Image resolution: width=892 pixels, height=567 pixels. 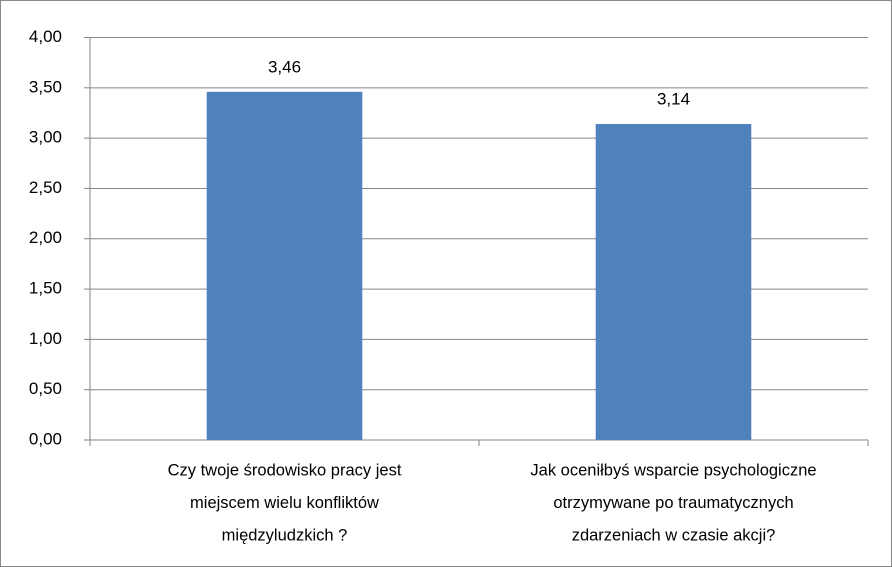 I want to click on x-tick-label: Jak oceniłbyś wsparcie psychologiczne, so click(x=673, y=470).